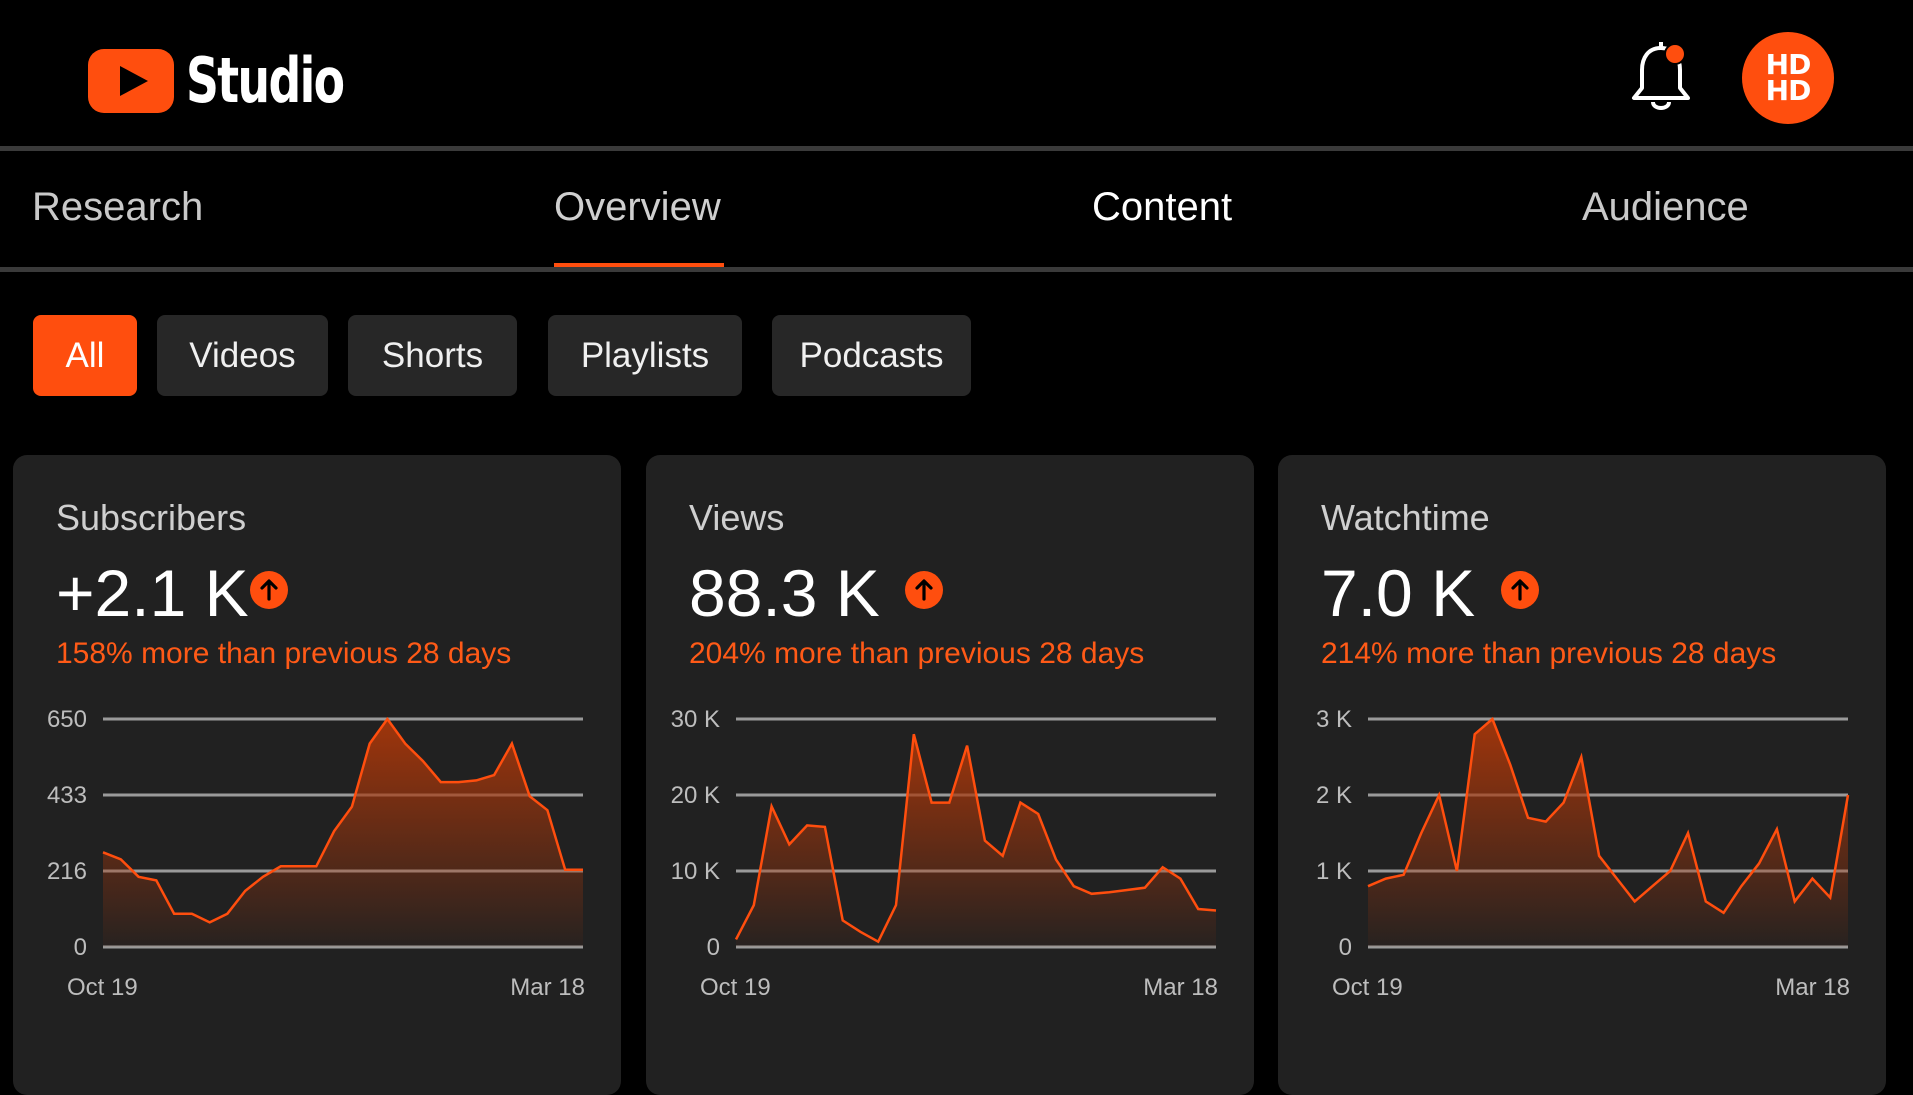  Describe the element at coordinates (1398, 593) in the screenshot. I see `card-value: 7.0 K` at that location.